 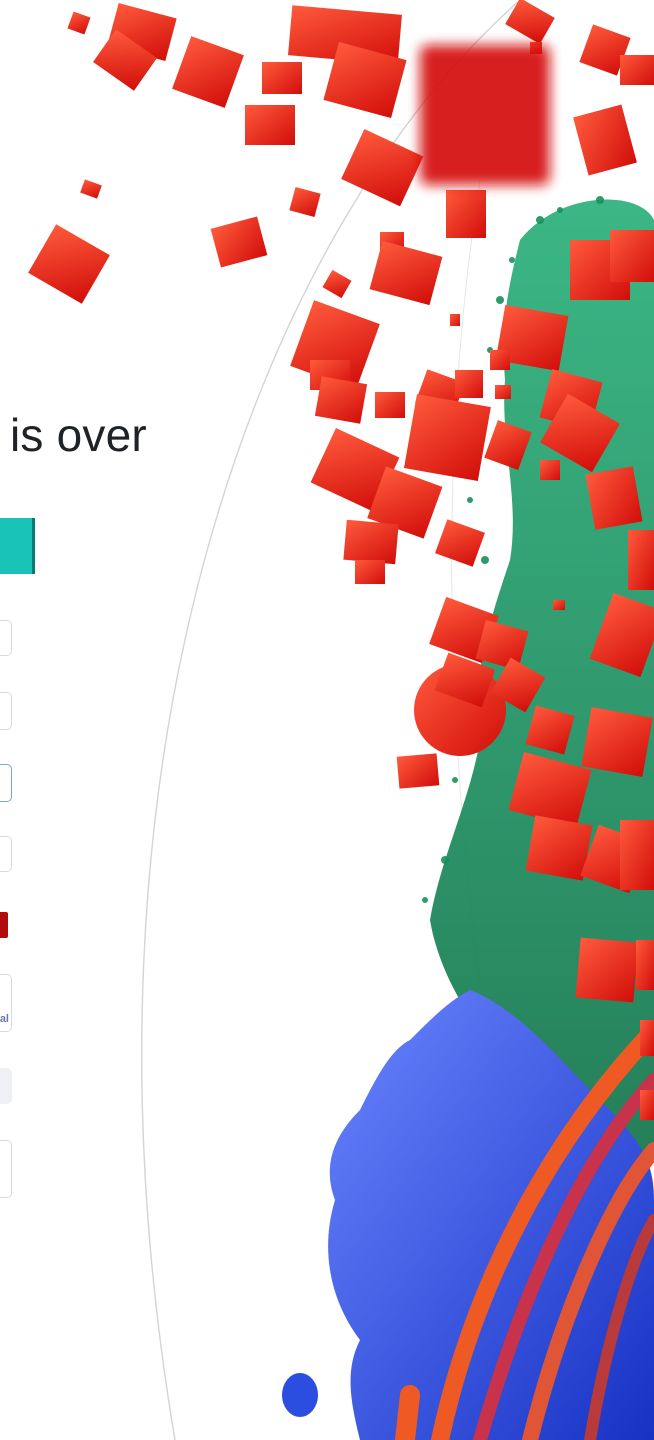 I want to click on textarea-field, so click(x=6, y=1169).